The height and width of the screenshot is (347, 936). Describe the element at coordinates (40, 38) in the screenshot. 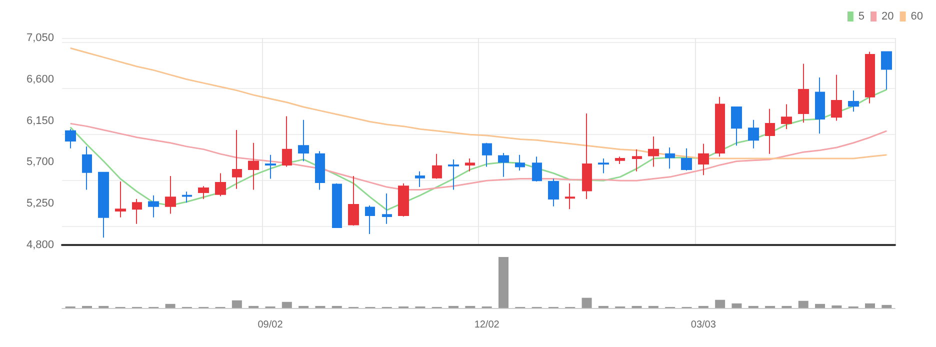

I see `y-tick-label: 7,050` at that location.